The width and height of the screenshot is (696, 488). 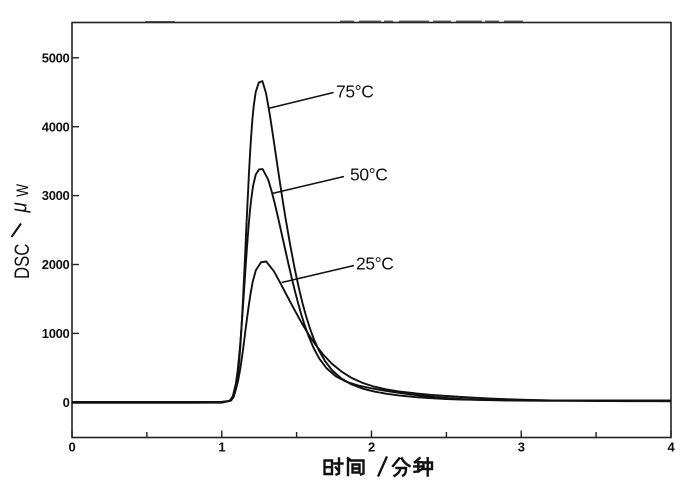 I want to click on svg-text: W, so click(x=23, y=189).